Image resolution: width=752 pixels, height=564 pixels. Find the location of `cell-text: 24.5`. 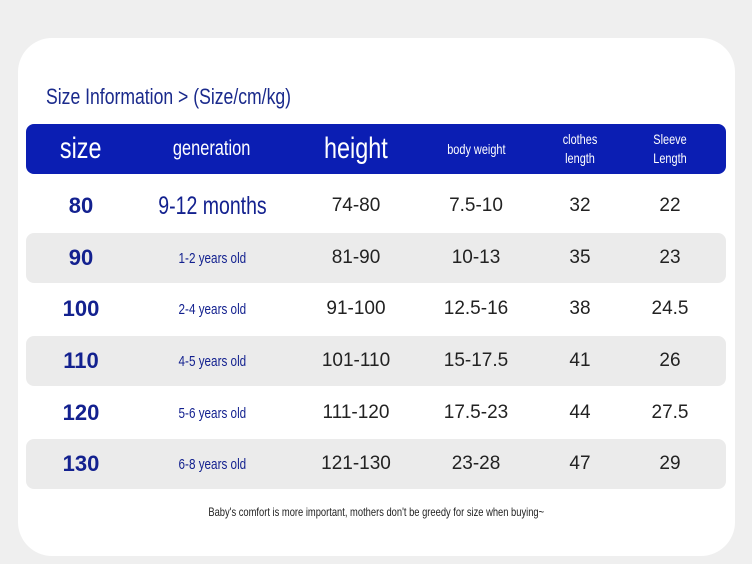

cell-text: 24.5 is located at coordinates (670, 308).